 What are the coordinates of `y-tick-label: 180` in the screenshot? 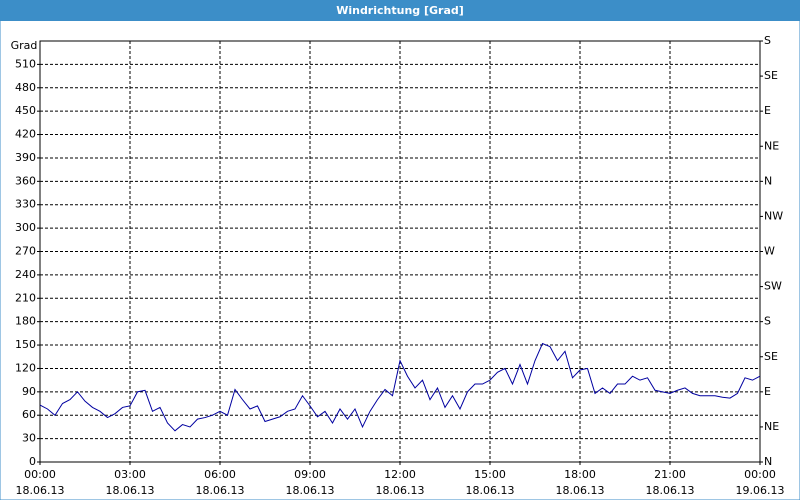 It's located at (25, 321).